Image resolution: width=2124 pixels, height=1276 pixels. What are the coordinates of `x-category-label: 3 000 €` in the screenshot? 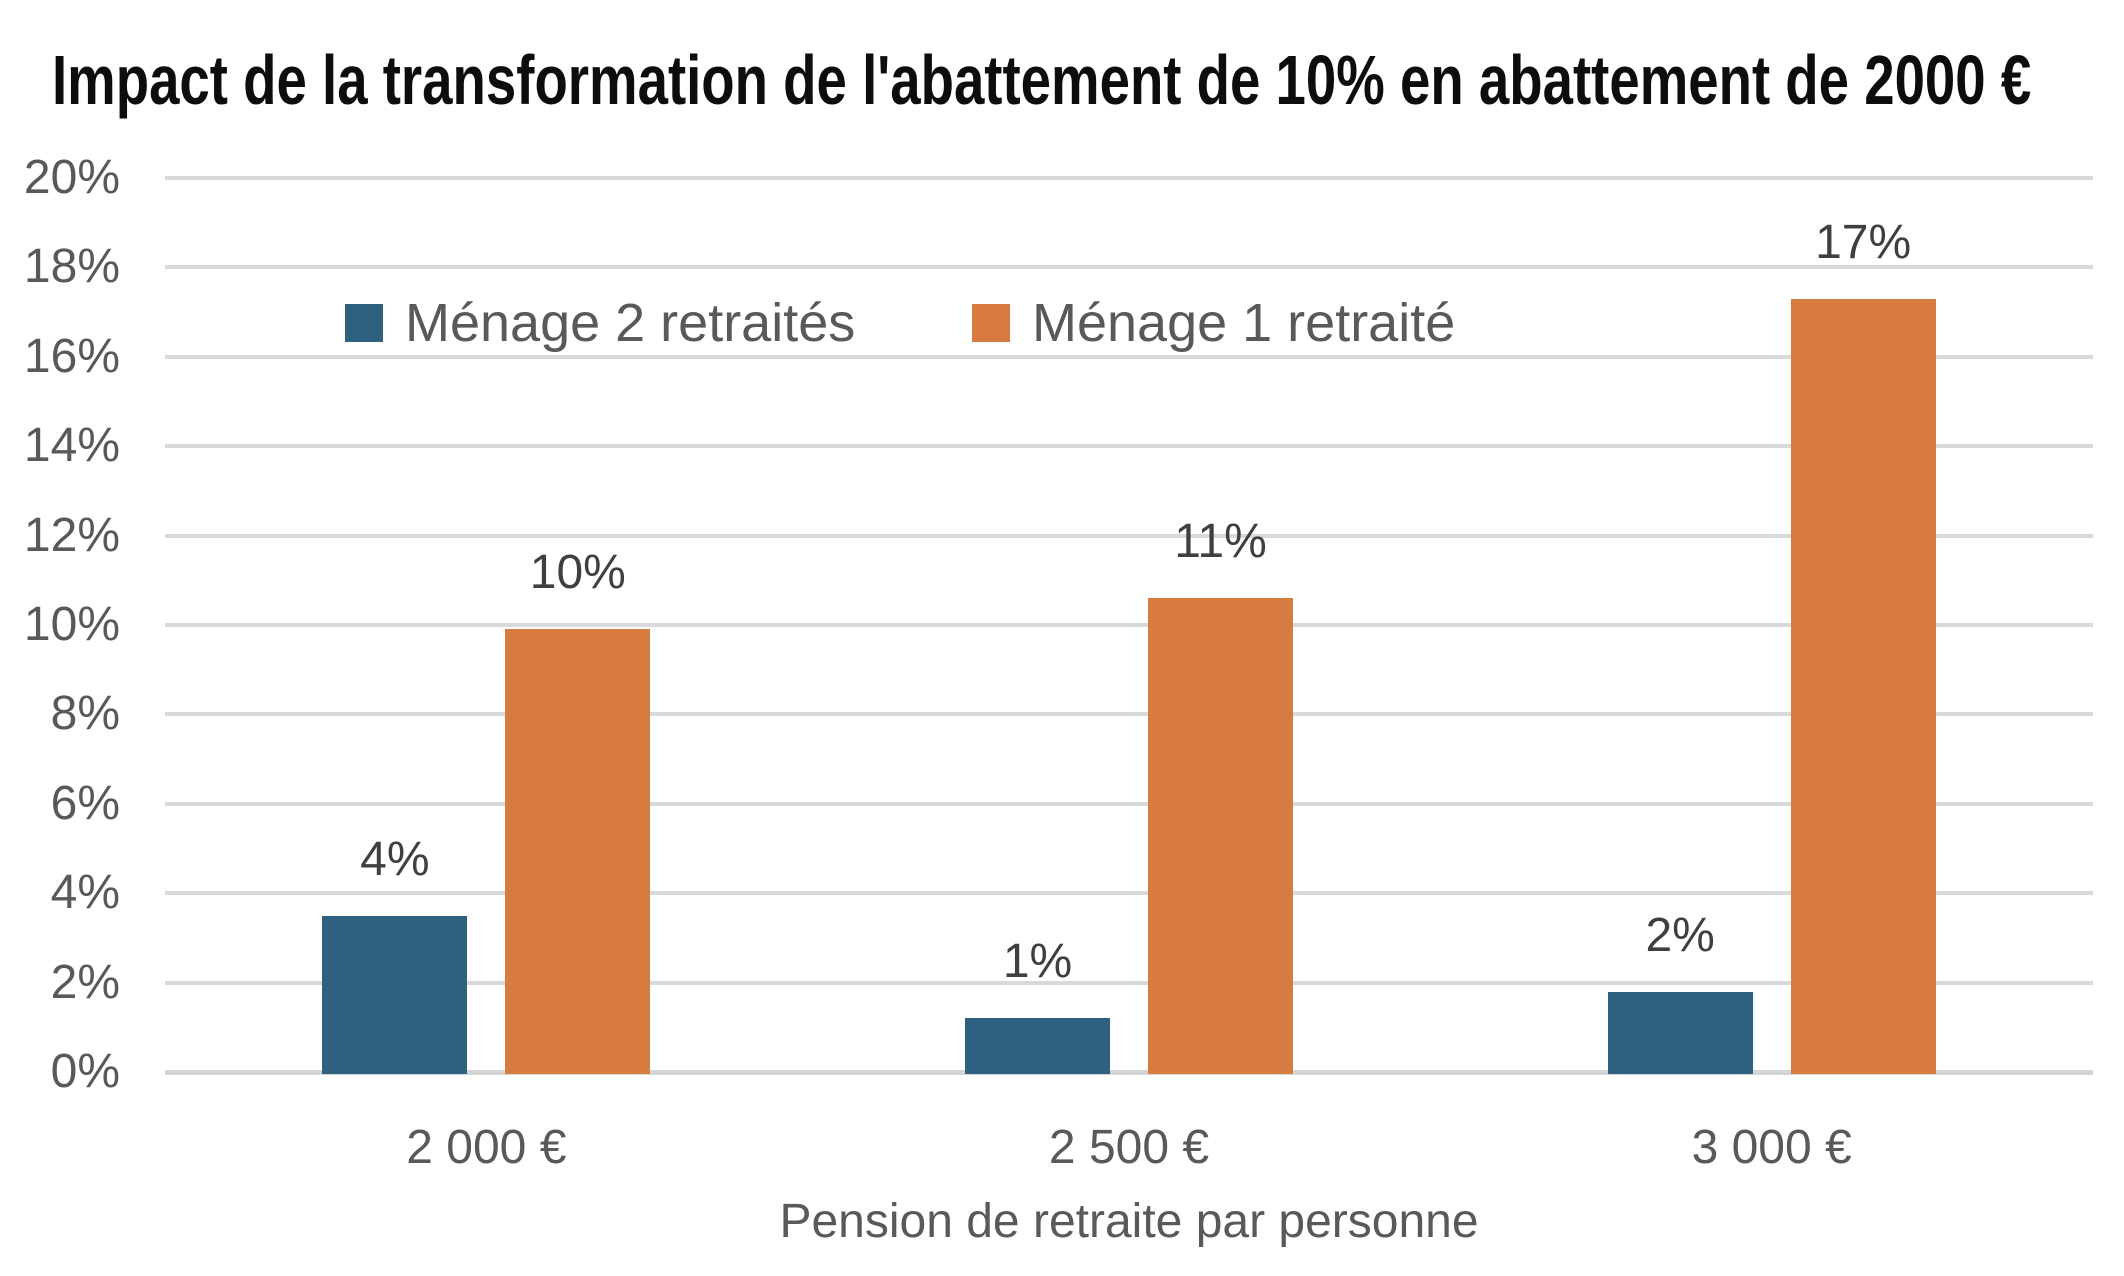 It's located at (1771, 1147).